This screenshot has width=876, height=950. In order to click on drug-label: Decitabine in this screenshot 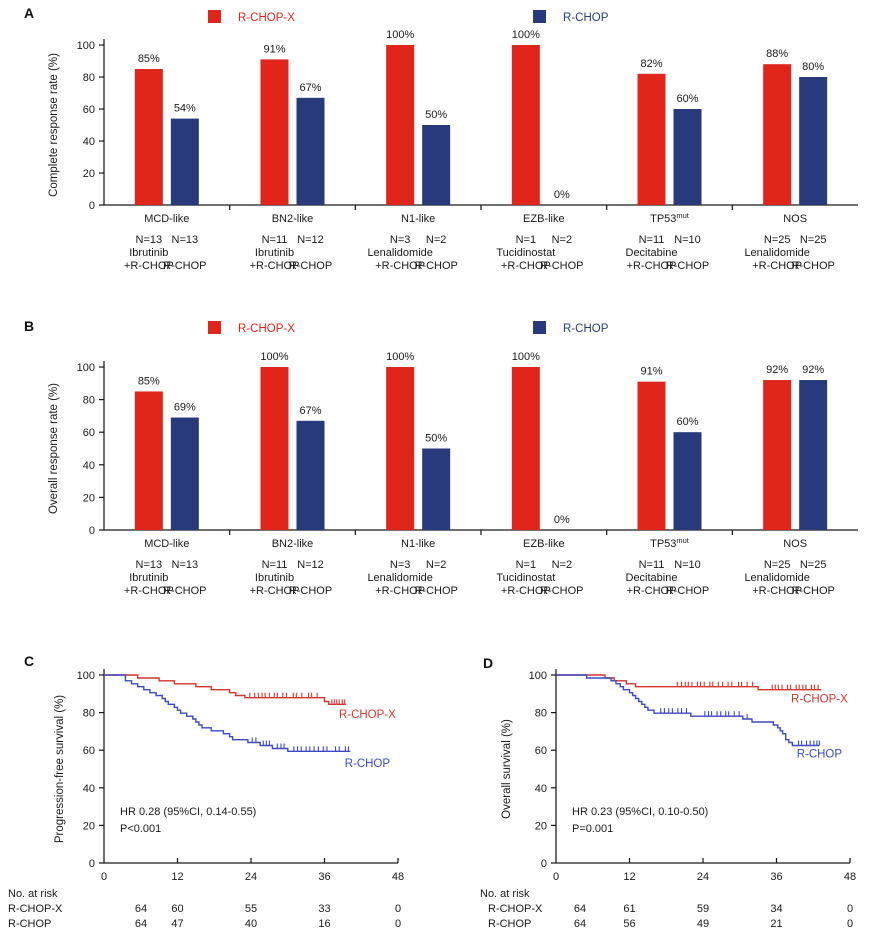, I will do `click(652, 578)`.